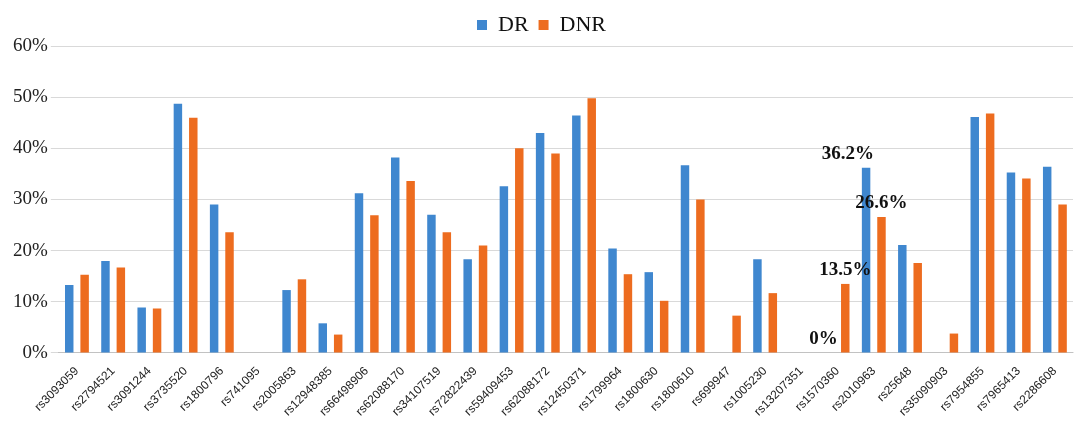 This screenshot has height=422, width=1077. What do you see at coordinates (30, 96) in the screenshot?
I see `y-tick-label: 50%` at bounding box center [30, 96].